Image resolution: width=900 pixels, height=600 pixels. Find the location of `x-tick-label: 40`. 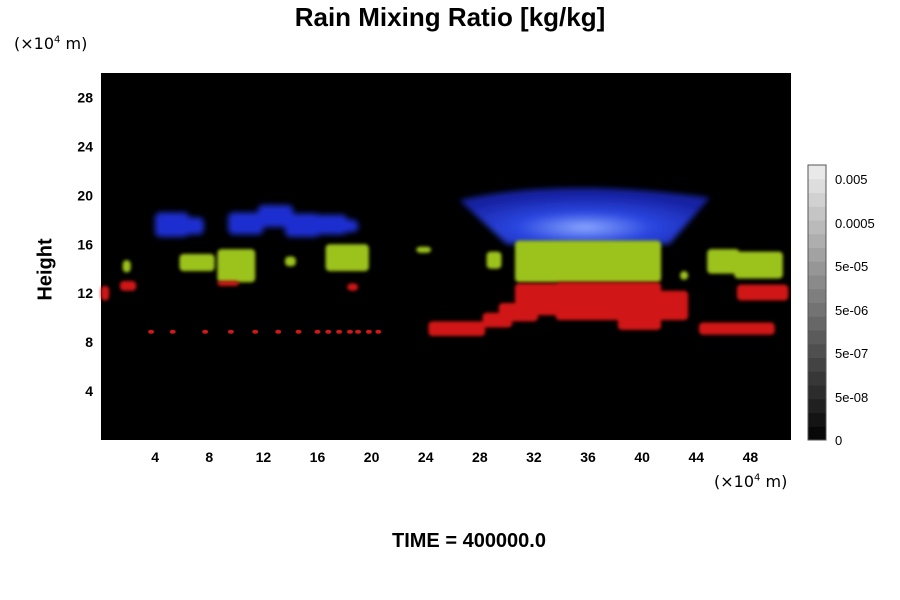

x-tick-label: 40 is located at coordinates (642, 457).